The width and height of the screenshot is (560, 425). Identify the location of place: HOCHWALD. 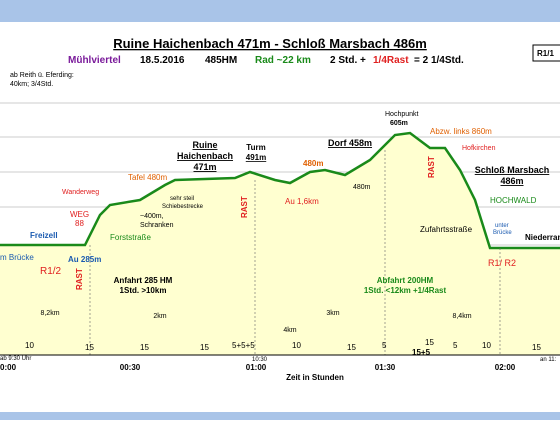
(513, 200).